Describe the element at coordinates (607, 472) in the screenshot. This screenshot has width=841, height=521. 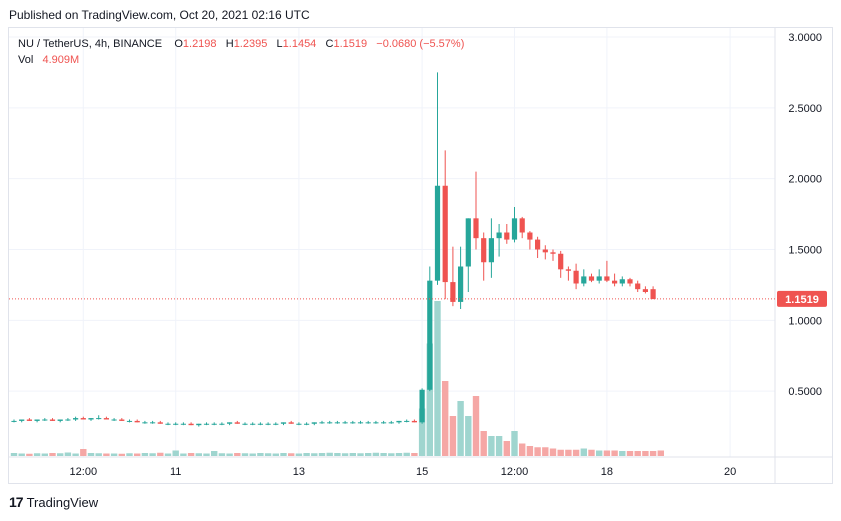
I see `x-tick-label: 18` at that location.